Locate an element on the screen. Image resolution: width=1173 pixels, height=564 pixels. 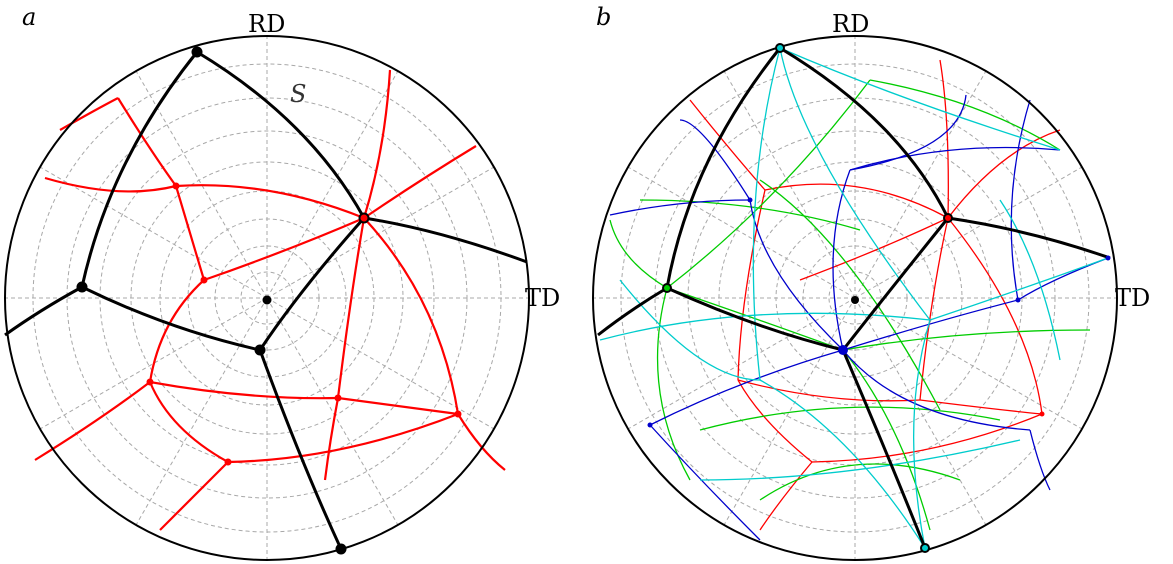
panel-a-rd-label: RD is located at coordinates (266, 24).